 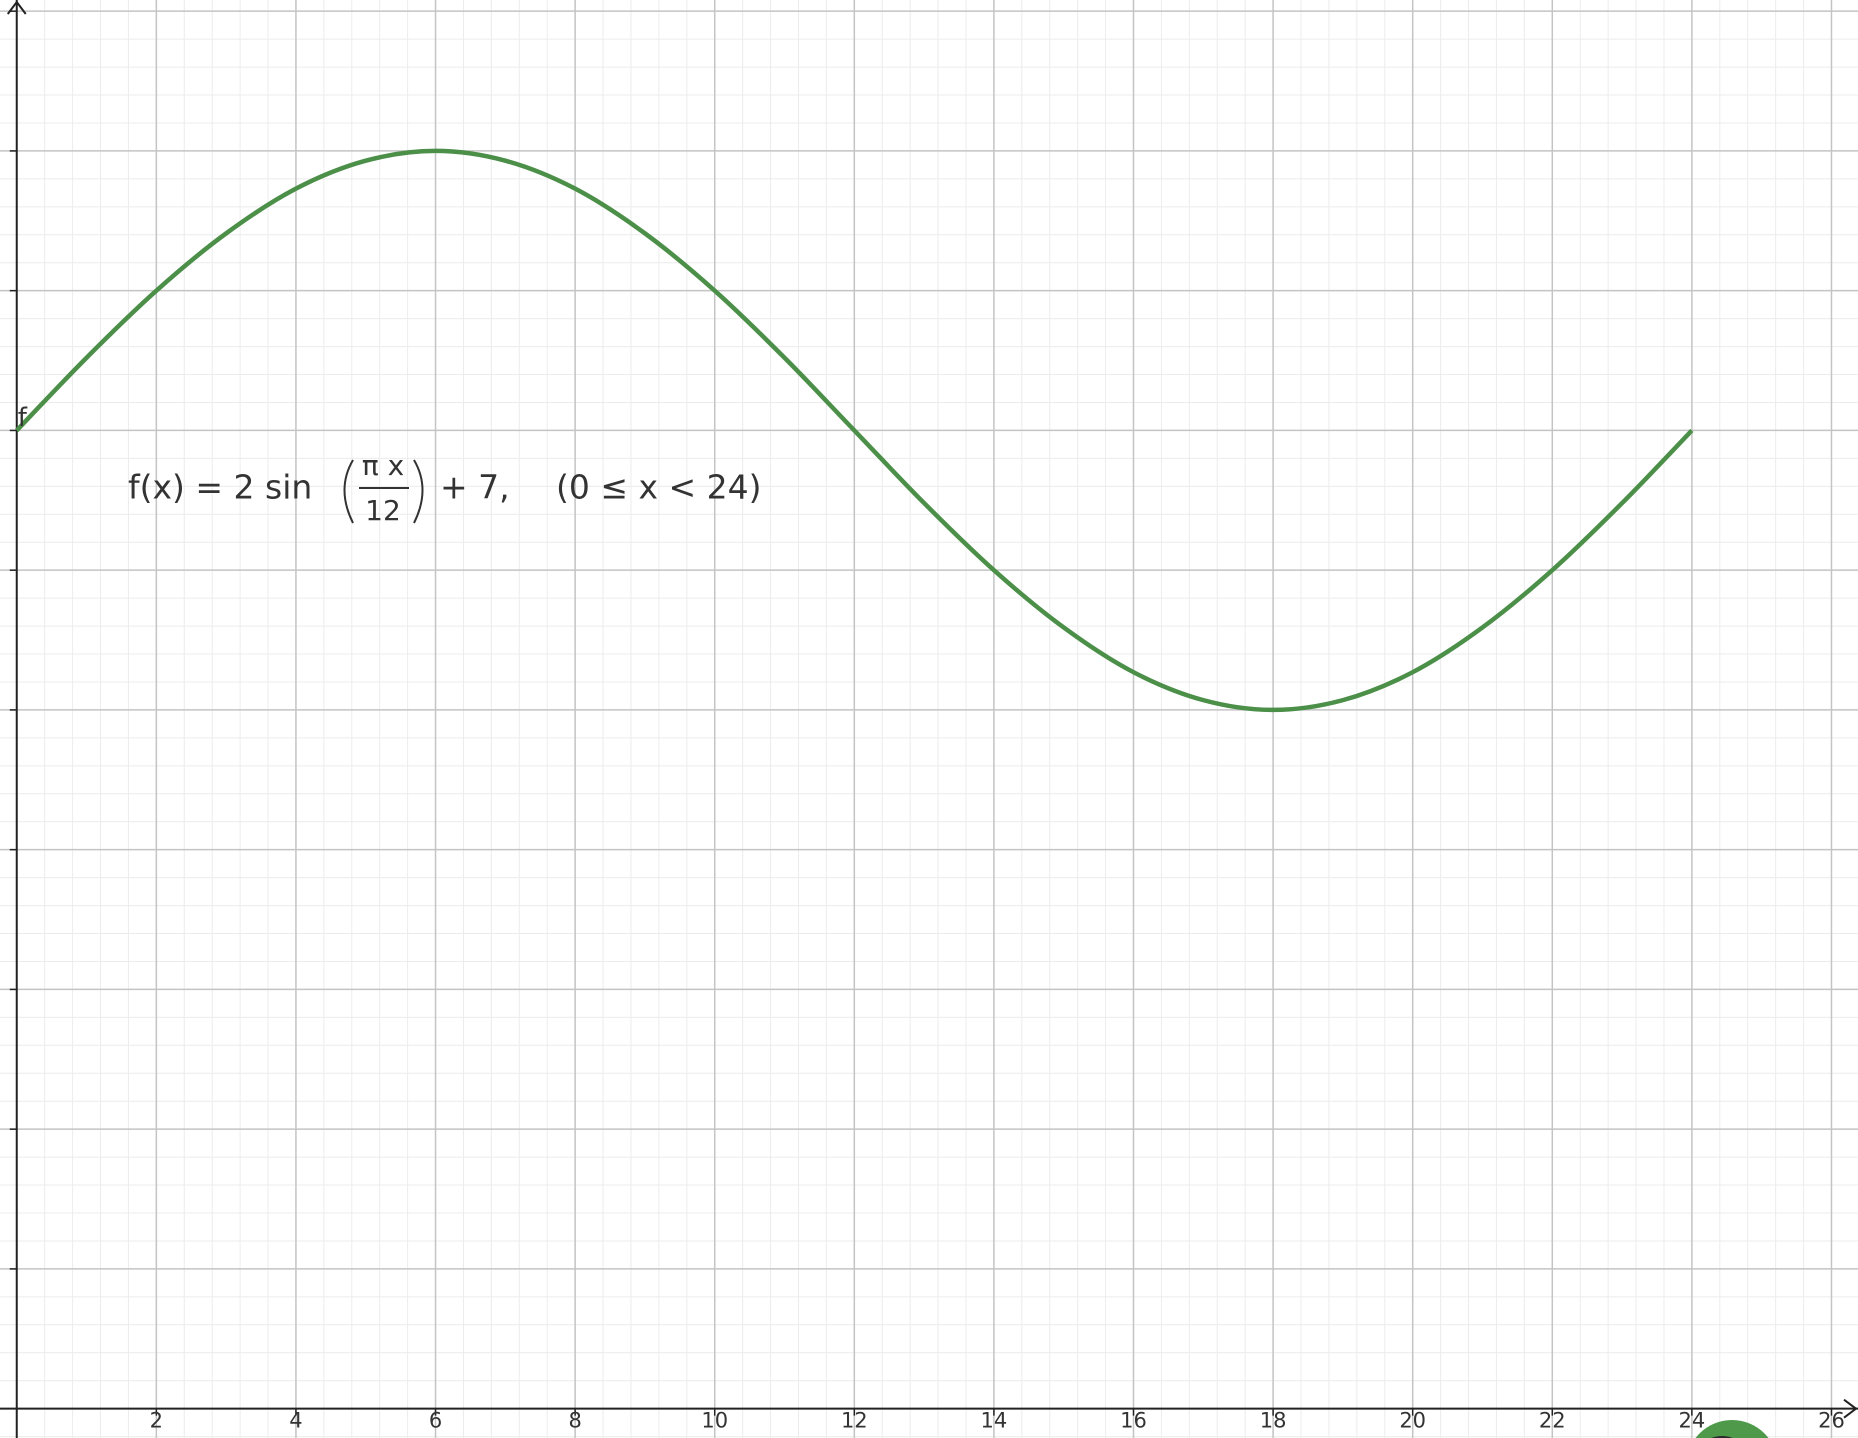 I want to click on annotation-numerator: π x, so click(x=383, y=465).